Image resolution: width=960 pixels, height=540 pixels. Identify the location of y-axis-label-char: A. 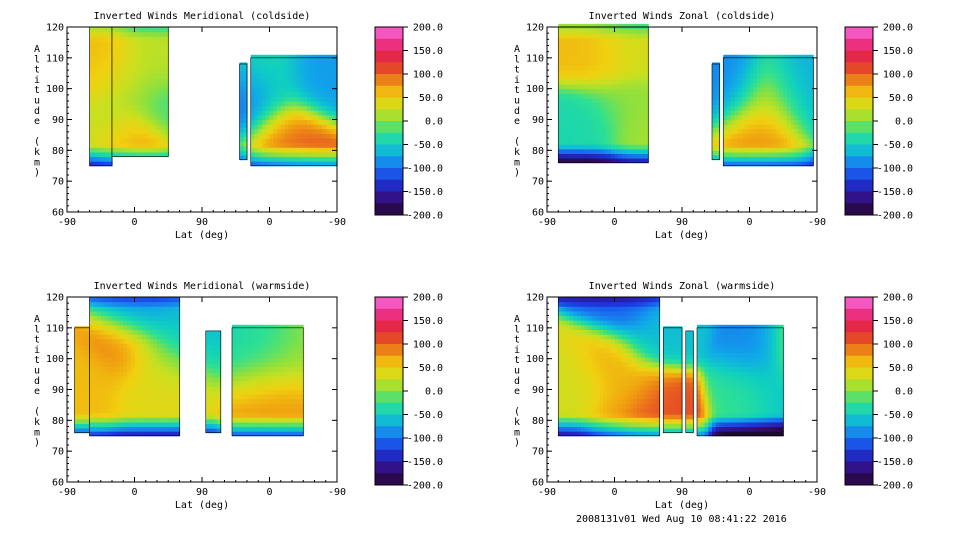
(37, 49).